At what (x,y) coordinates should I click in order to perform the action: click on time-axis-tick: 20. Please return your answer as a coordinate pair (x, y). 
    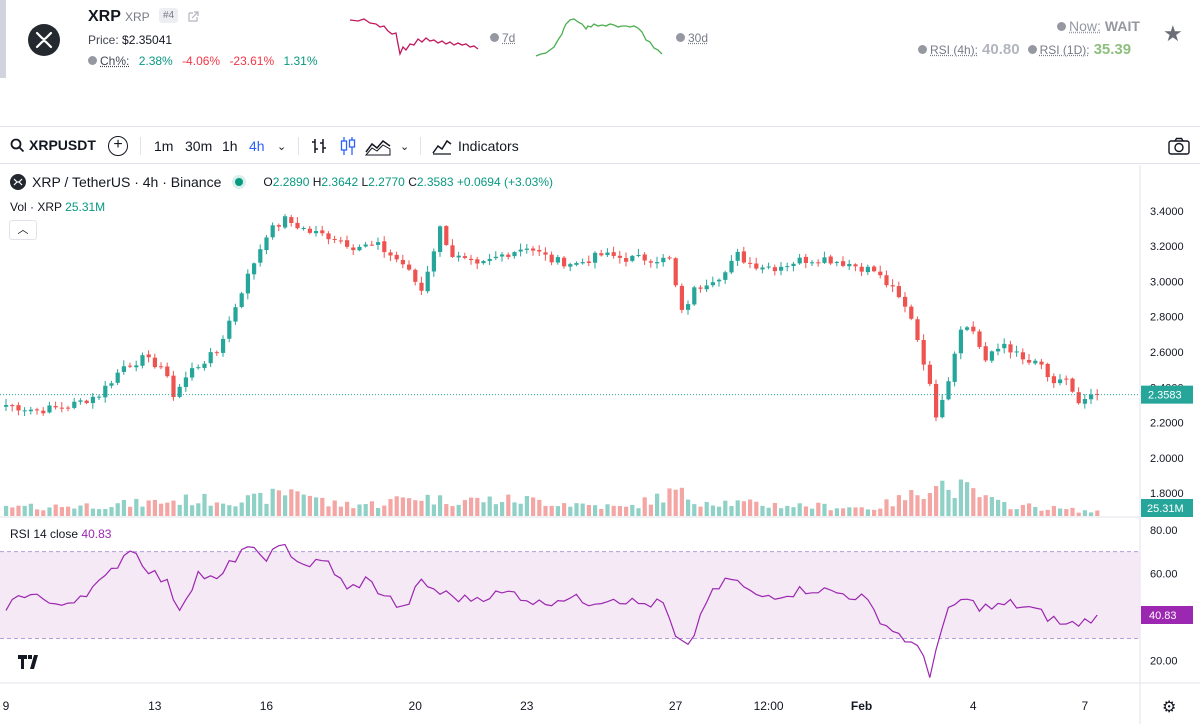
    Looking at the image, I should click on (416, 706).